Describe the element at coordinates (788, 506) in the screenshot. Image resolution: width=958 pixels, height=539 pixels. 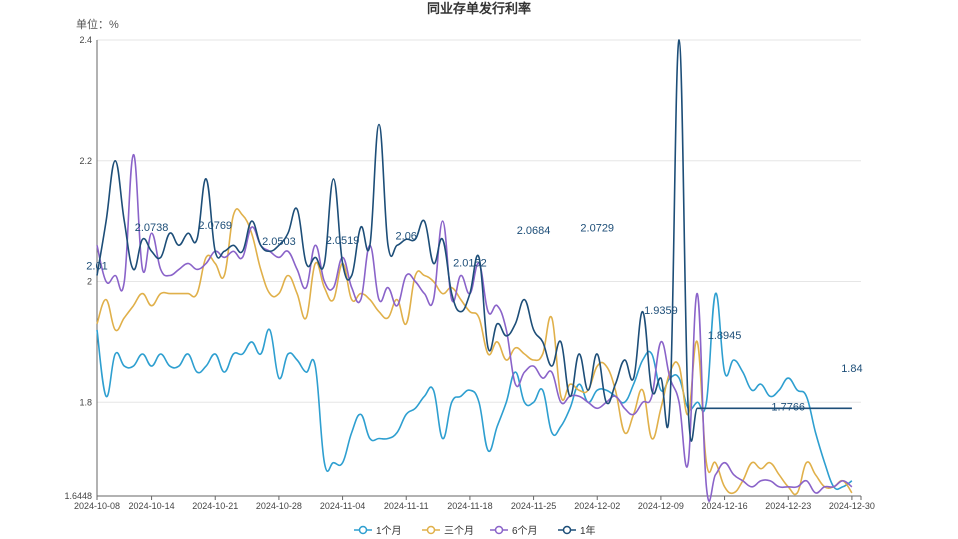
I see `x-tick-label: 2024-12-23` at that location.